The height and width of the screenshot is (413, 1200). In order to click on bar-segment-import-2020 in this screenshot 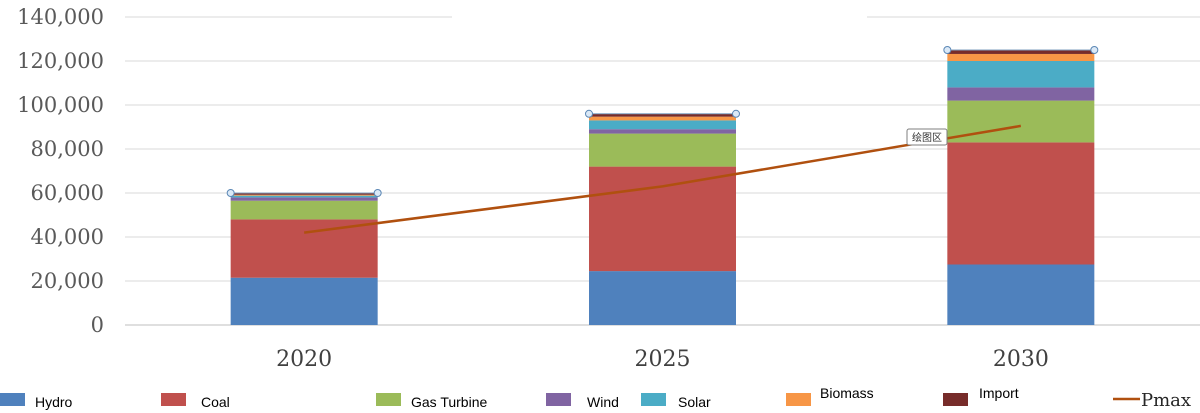, I will do `click(304, 194)`.